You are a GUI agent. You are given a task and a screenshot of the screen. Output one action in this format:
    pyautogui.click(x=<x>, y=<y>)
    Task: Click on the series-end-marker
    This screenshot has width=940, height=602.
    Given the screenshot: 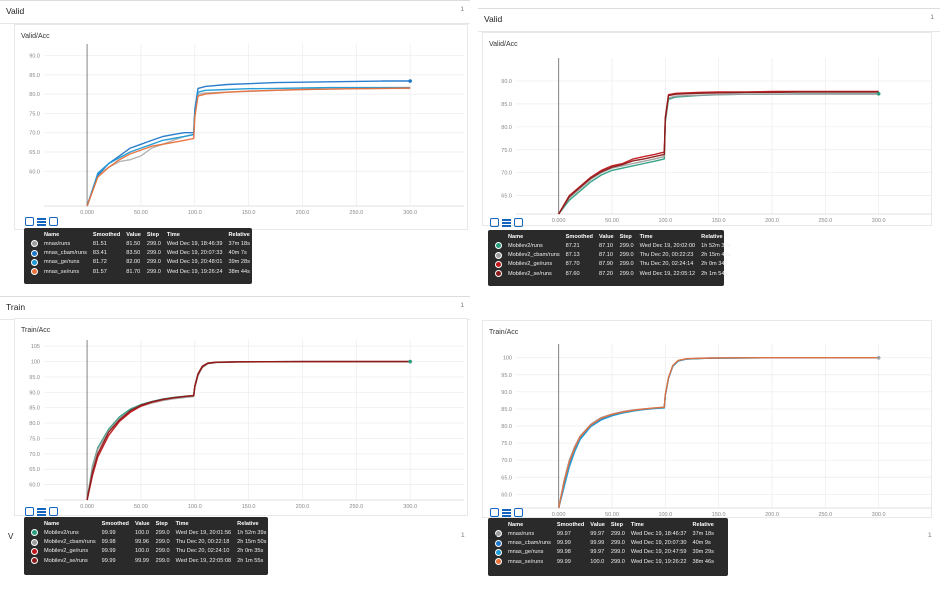 What is the action you would take?
    pyautogui.click(x=410, y=81)
    